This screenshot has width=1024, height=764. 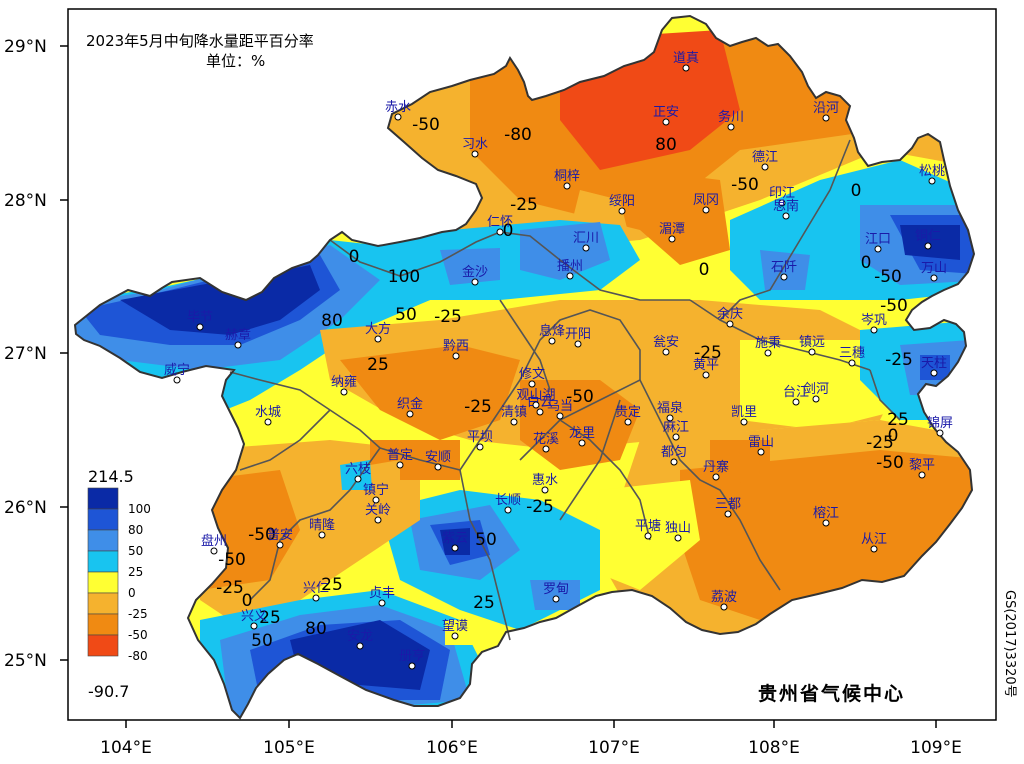 What do you see at coordinates (545, 480) in the screenshot?
I see `station-name: 惠水` at bounding box center [545, 480].